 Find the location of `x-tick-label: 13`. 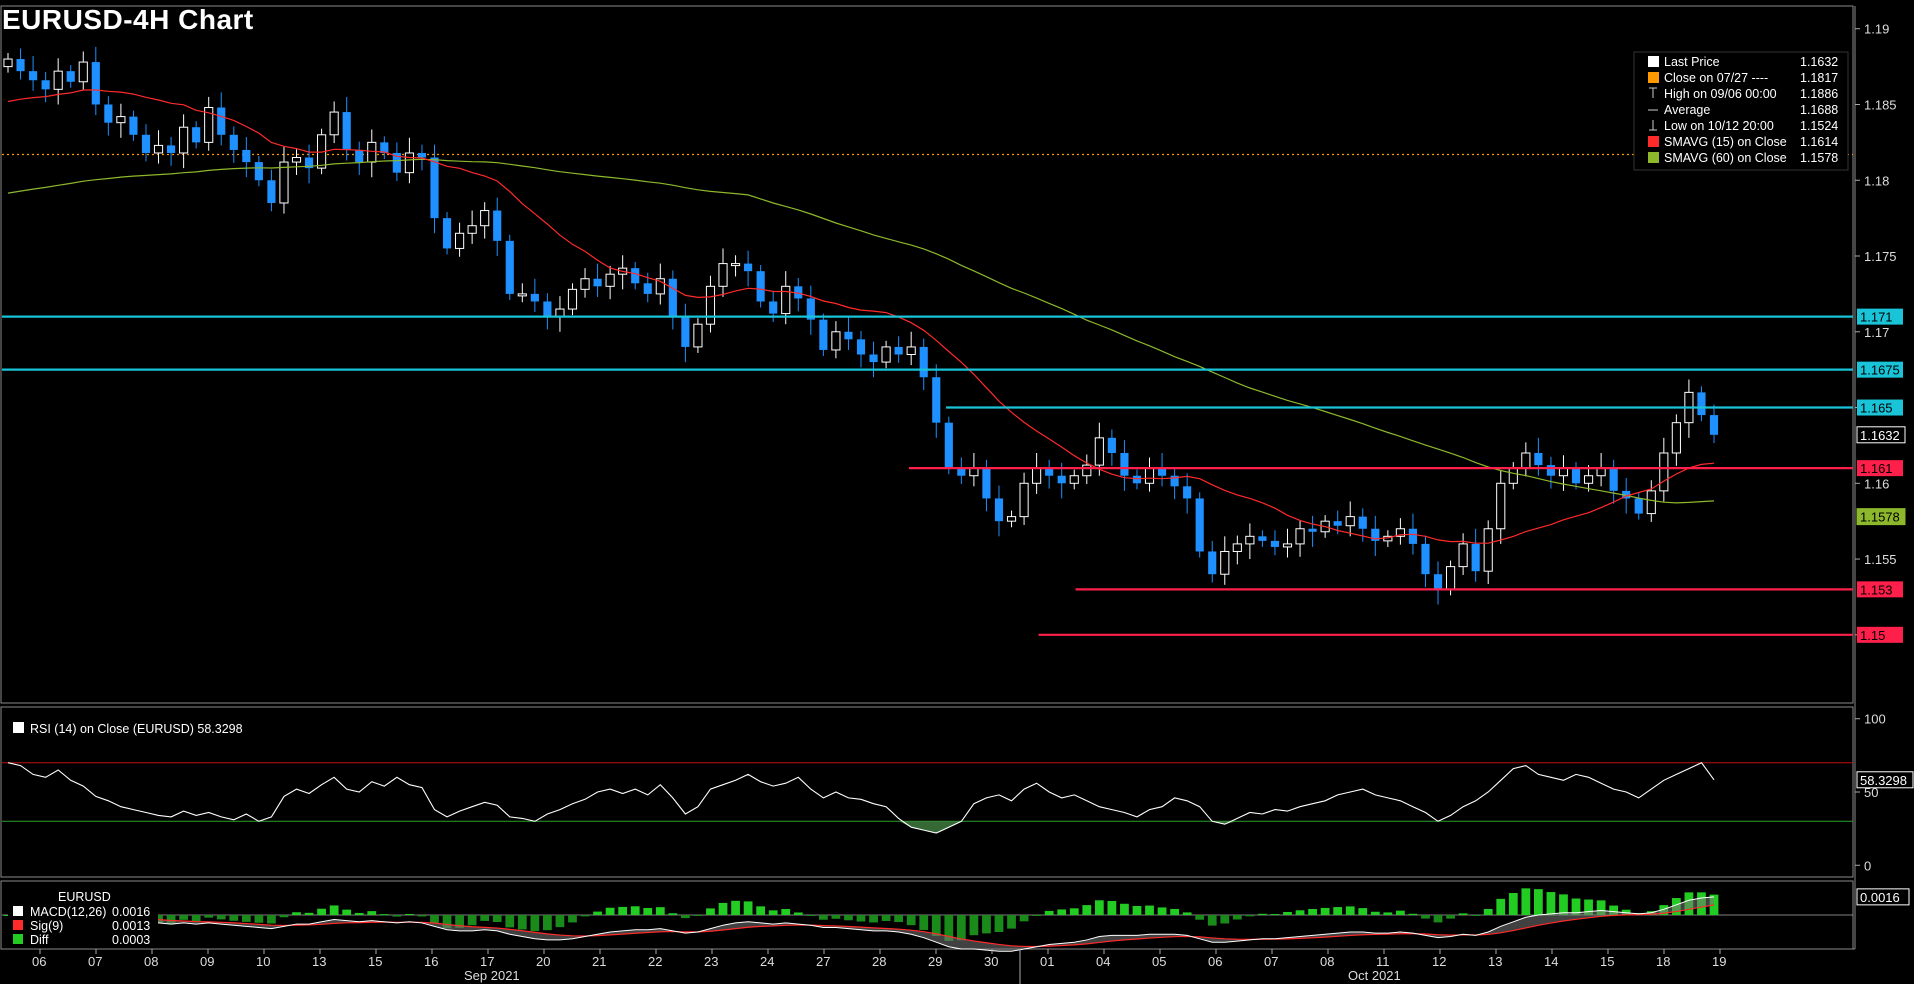

x-tick-label: 13 is located at coordinates (1495, 961).